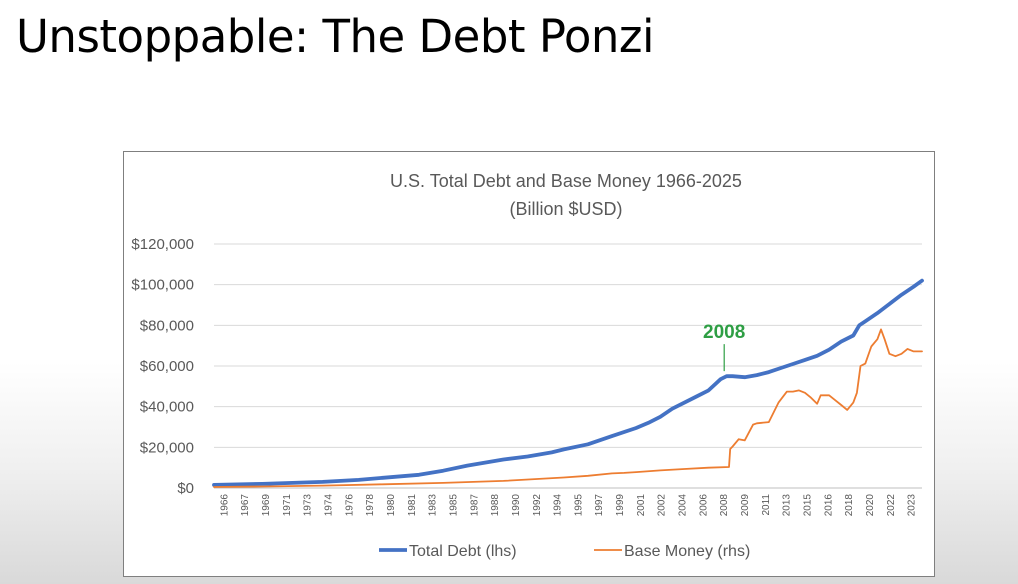  What do you see at coordinates (167, 325) in the screenshot?
I see `y-left-tick-label: $80,000` at bounding box center [167, 325].